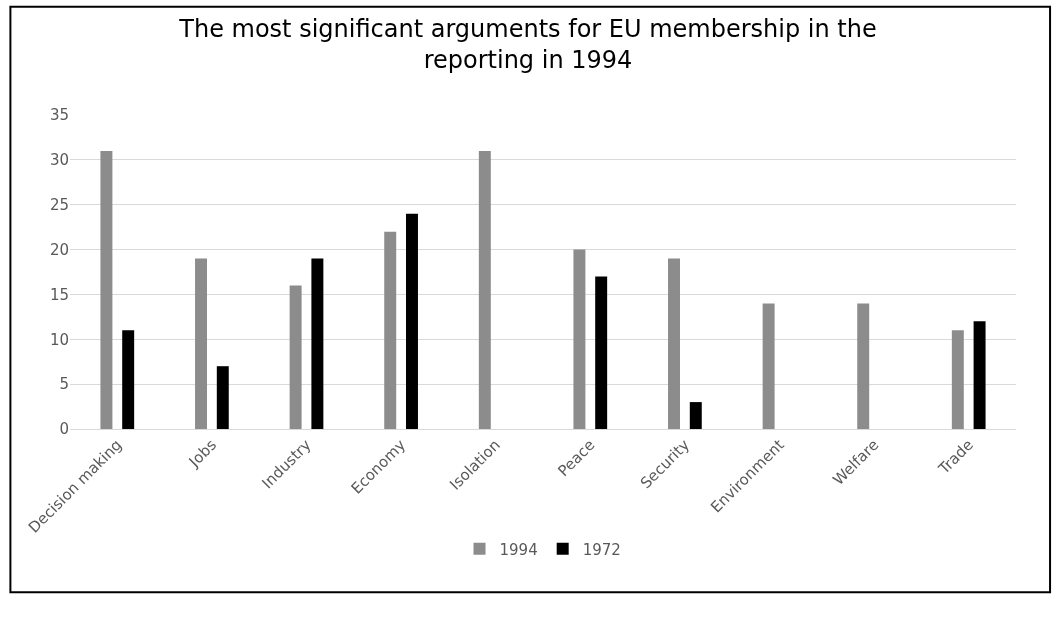  Describe the element at coordinates (64, 384) in the screenshot. I see `y-tick-label: 5` at that location.